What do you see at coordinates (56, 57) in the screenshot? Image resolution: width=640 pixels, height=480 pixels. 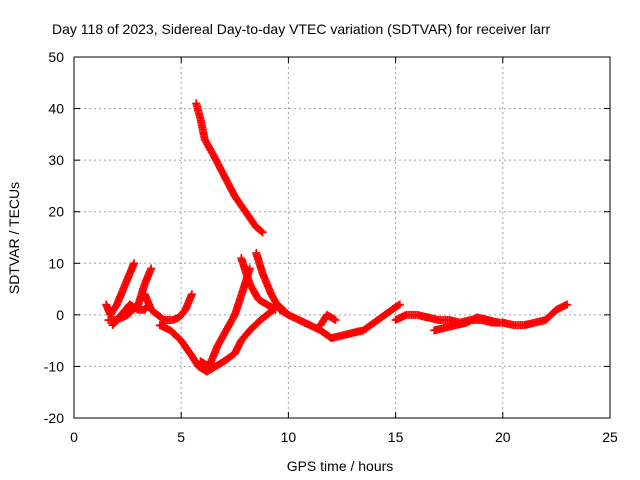 I see `y-tick-label: 50` at bounding box center [56, 57].